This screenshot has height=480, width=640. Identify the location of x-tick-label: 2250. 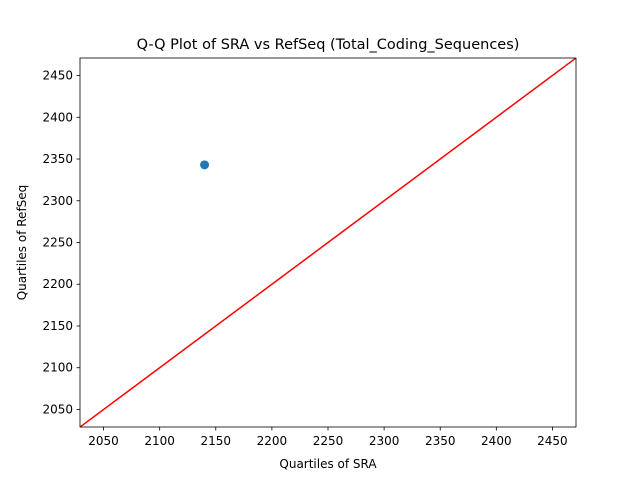
(328, 441).